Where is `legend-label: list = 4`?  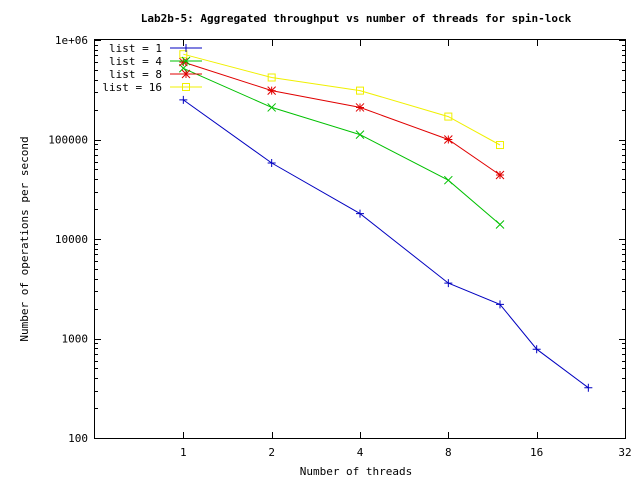
legend-label: list = 4 is located at coordinates (135, 61).